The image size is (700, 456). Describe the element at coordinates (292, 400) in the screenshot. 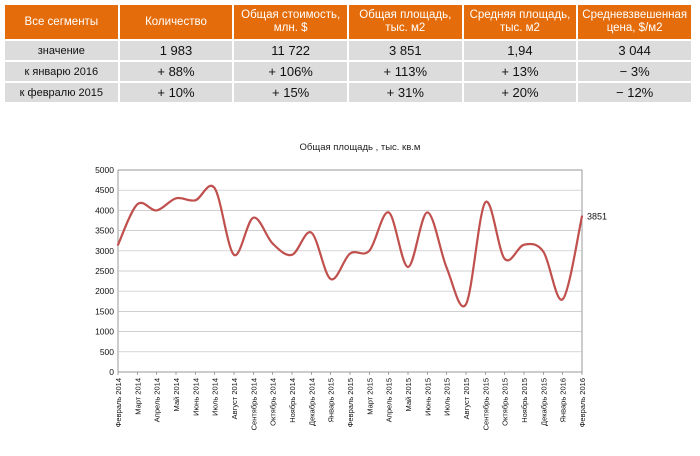

I see `x-tick-label: Ноябрь 2014` at that location.